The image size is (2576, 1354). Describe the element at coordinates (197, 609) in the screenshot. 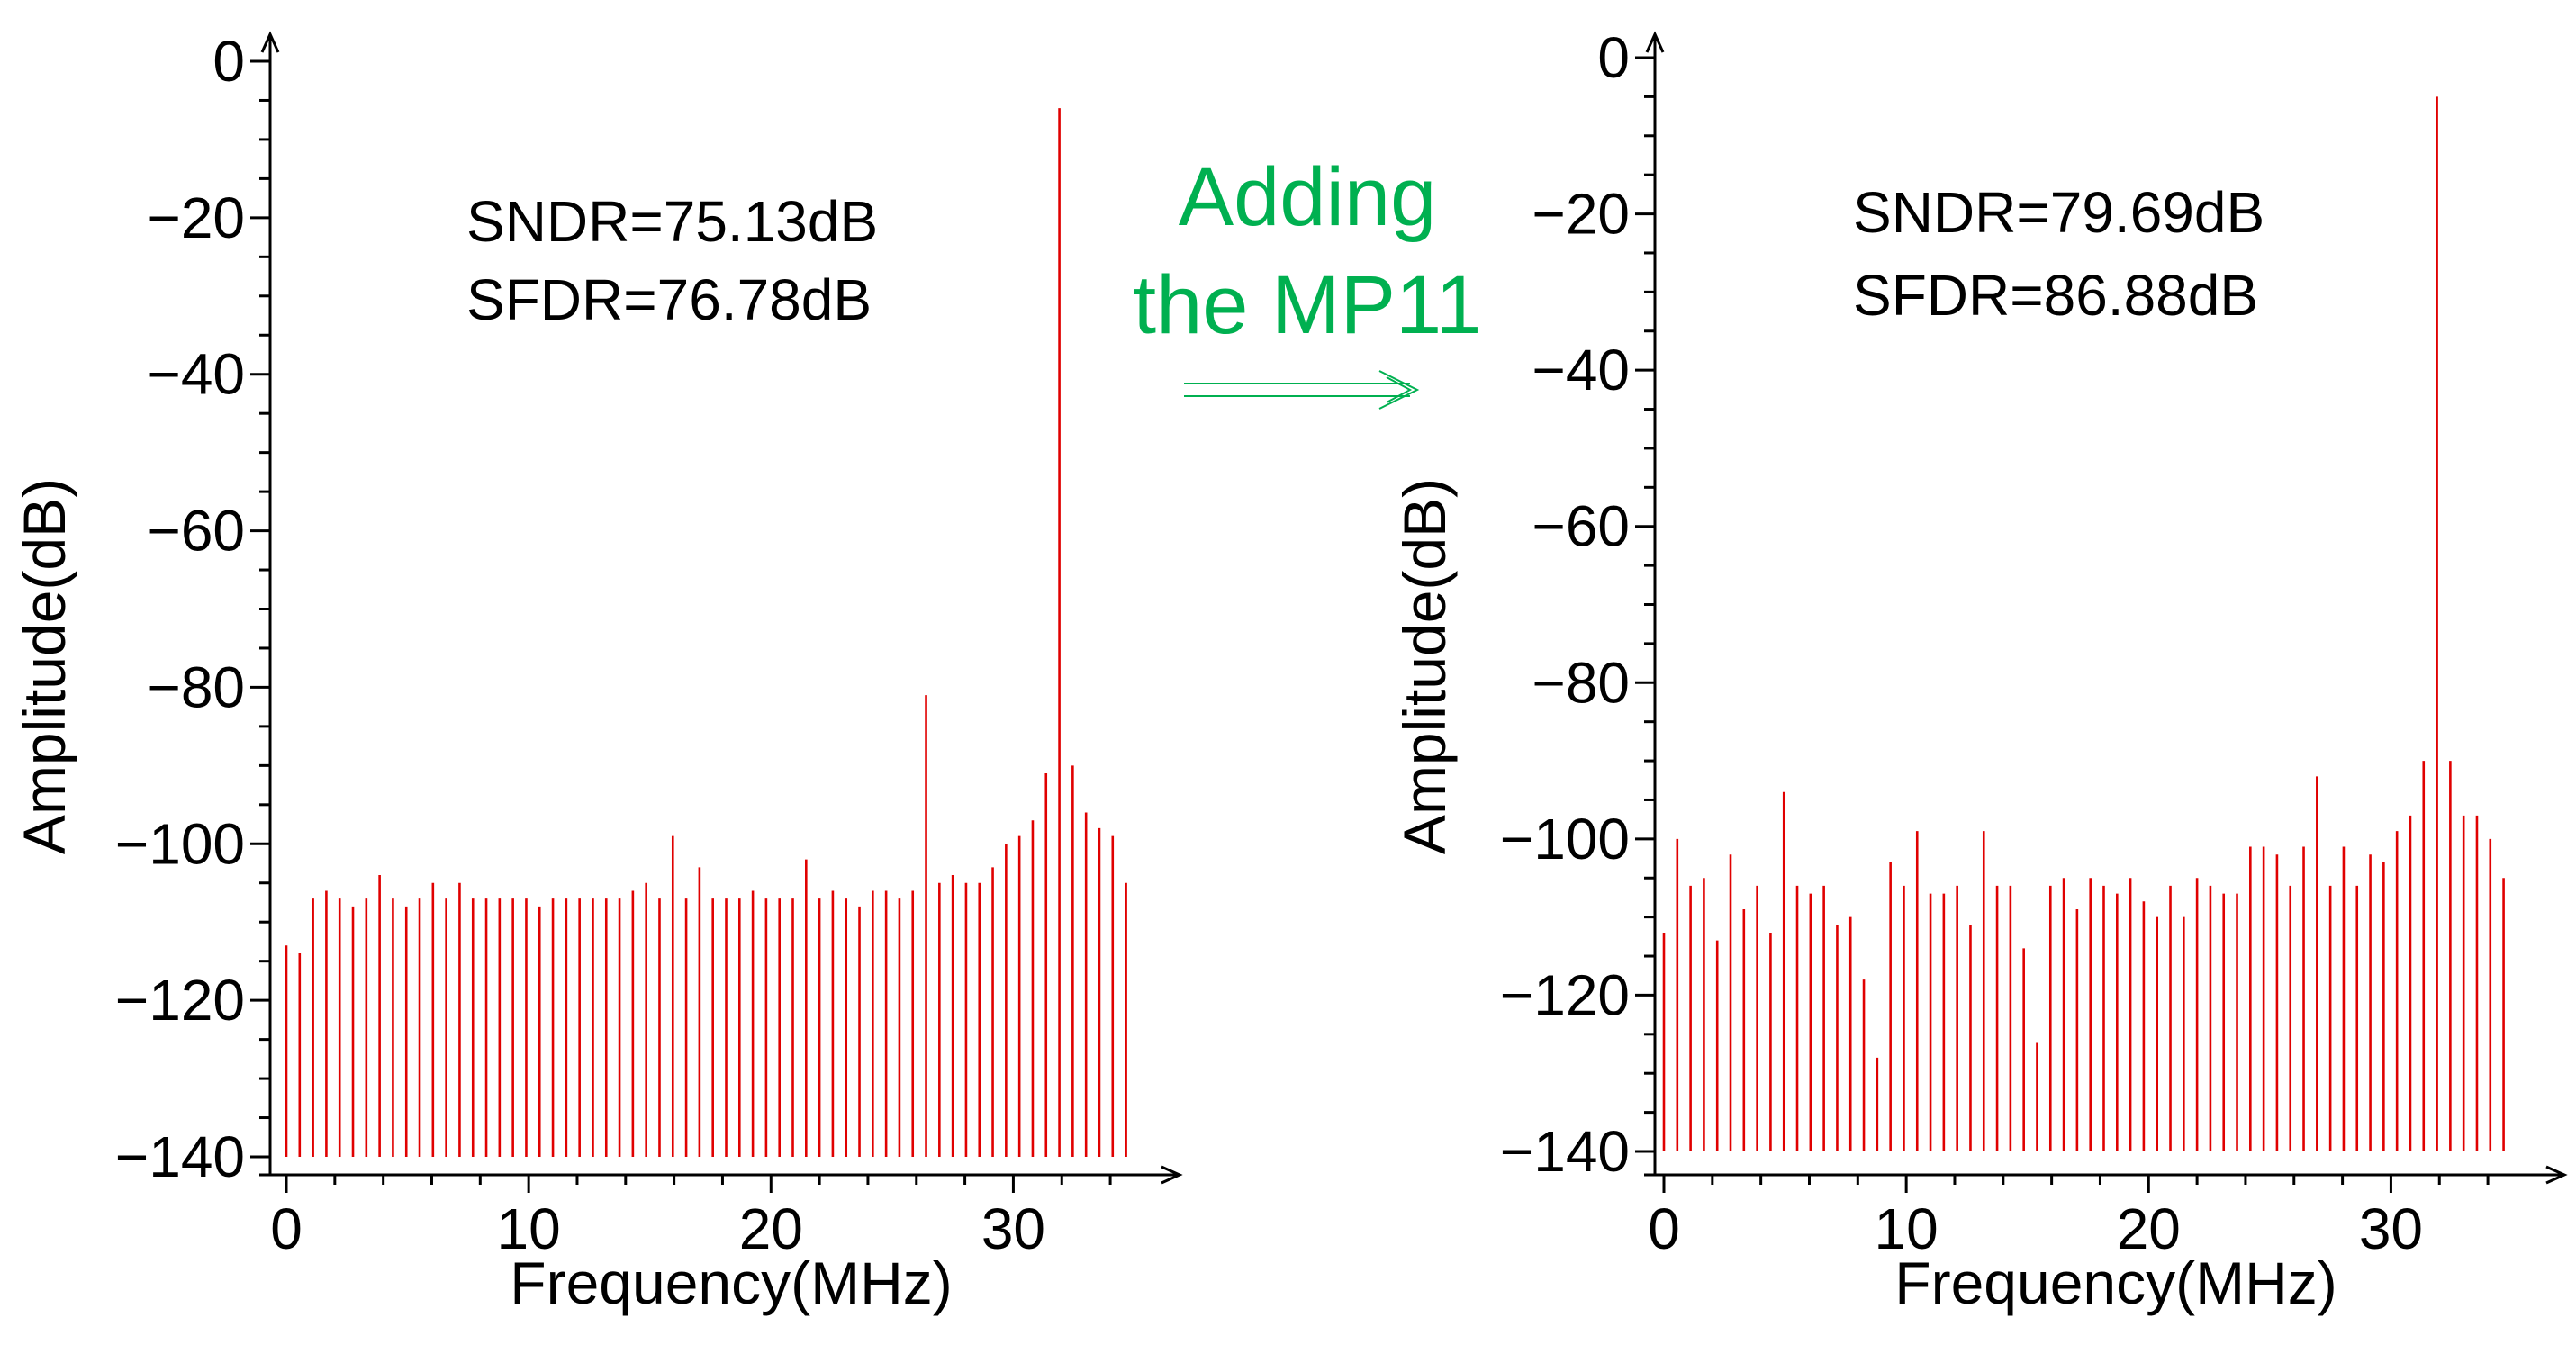

I see `y-axis-before: 0 −20 −40 −60 −80 −100 −120 −140` at that location.